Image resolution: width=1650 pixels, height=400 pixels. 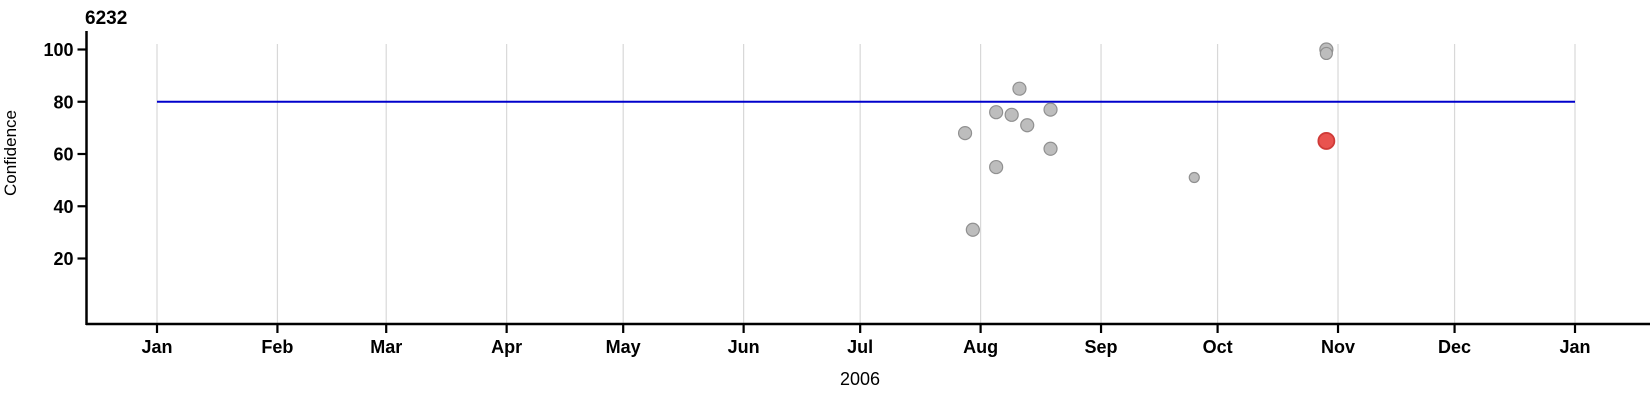 I want to click on chart-title: 6232, so click(x=106, y=18).